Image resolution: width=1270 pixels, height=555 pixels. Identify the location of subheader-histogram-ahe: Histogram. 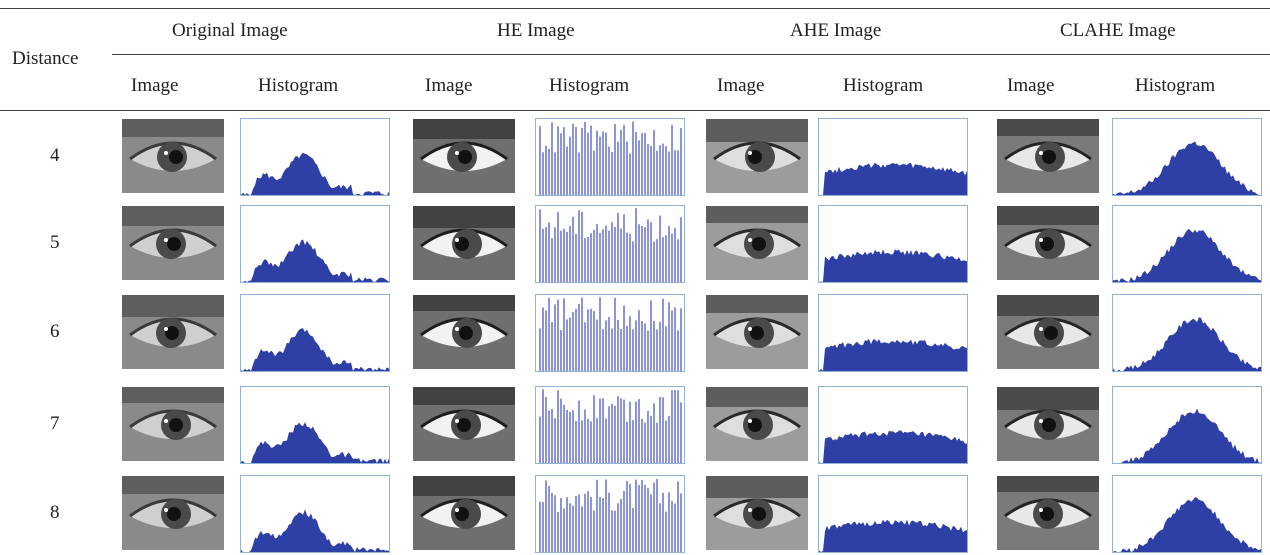
(883, 85).